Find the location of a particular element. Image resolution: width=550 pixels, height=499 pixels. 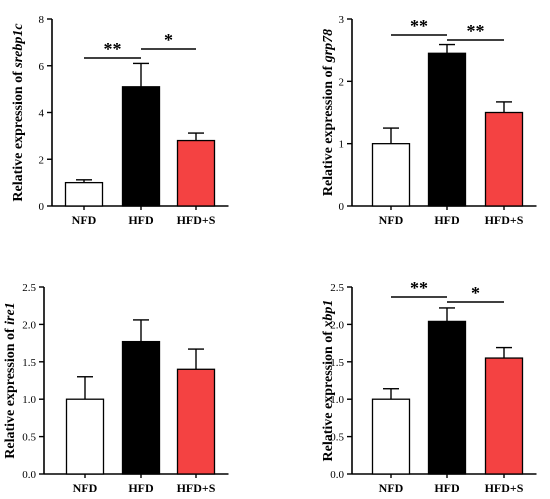

y-axis-title-gene: srebp1c is located at coordinates (18, 46).